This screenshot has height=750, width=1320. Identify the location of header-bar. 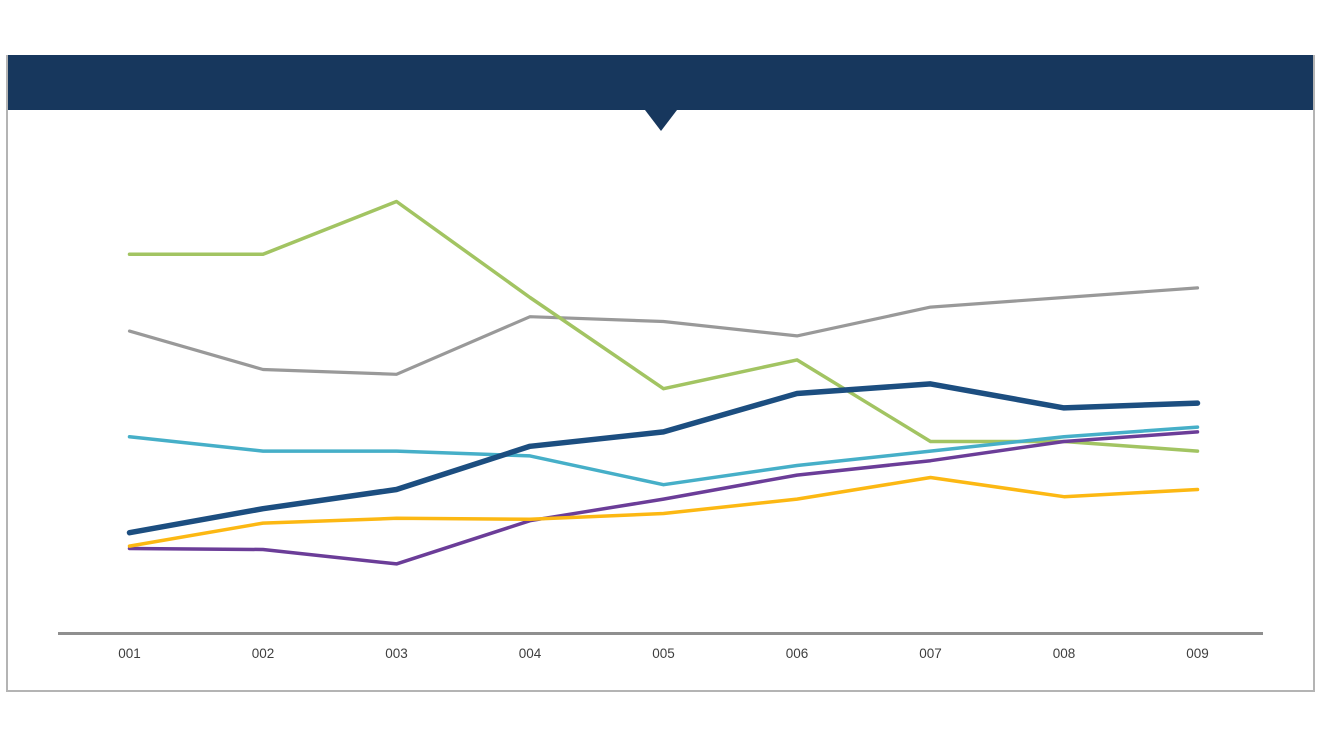
(660, 82).